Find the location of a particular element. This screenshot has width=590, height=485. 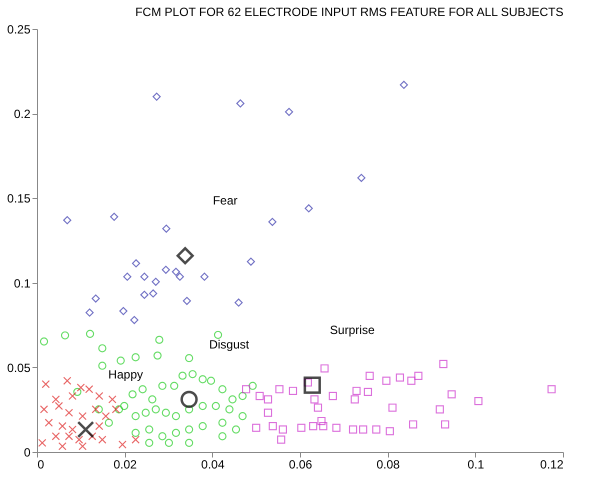

annotation: Fear is located at coordinates (225, 201).